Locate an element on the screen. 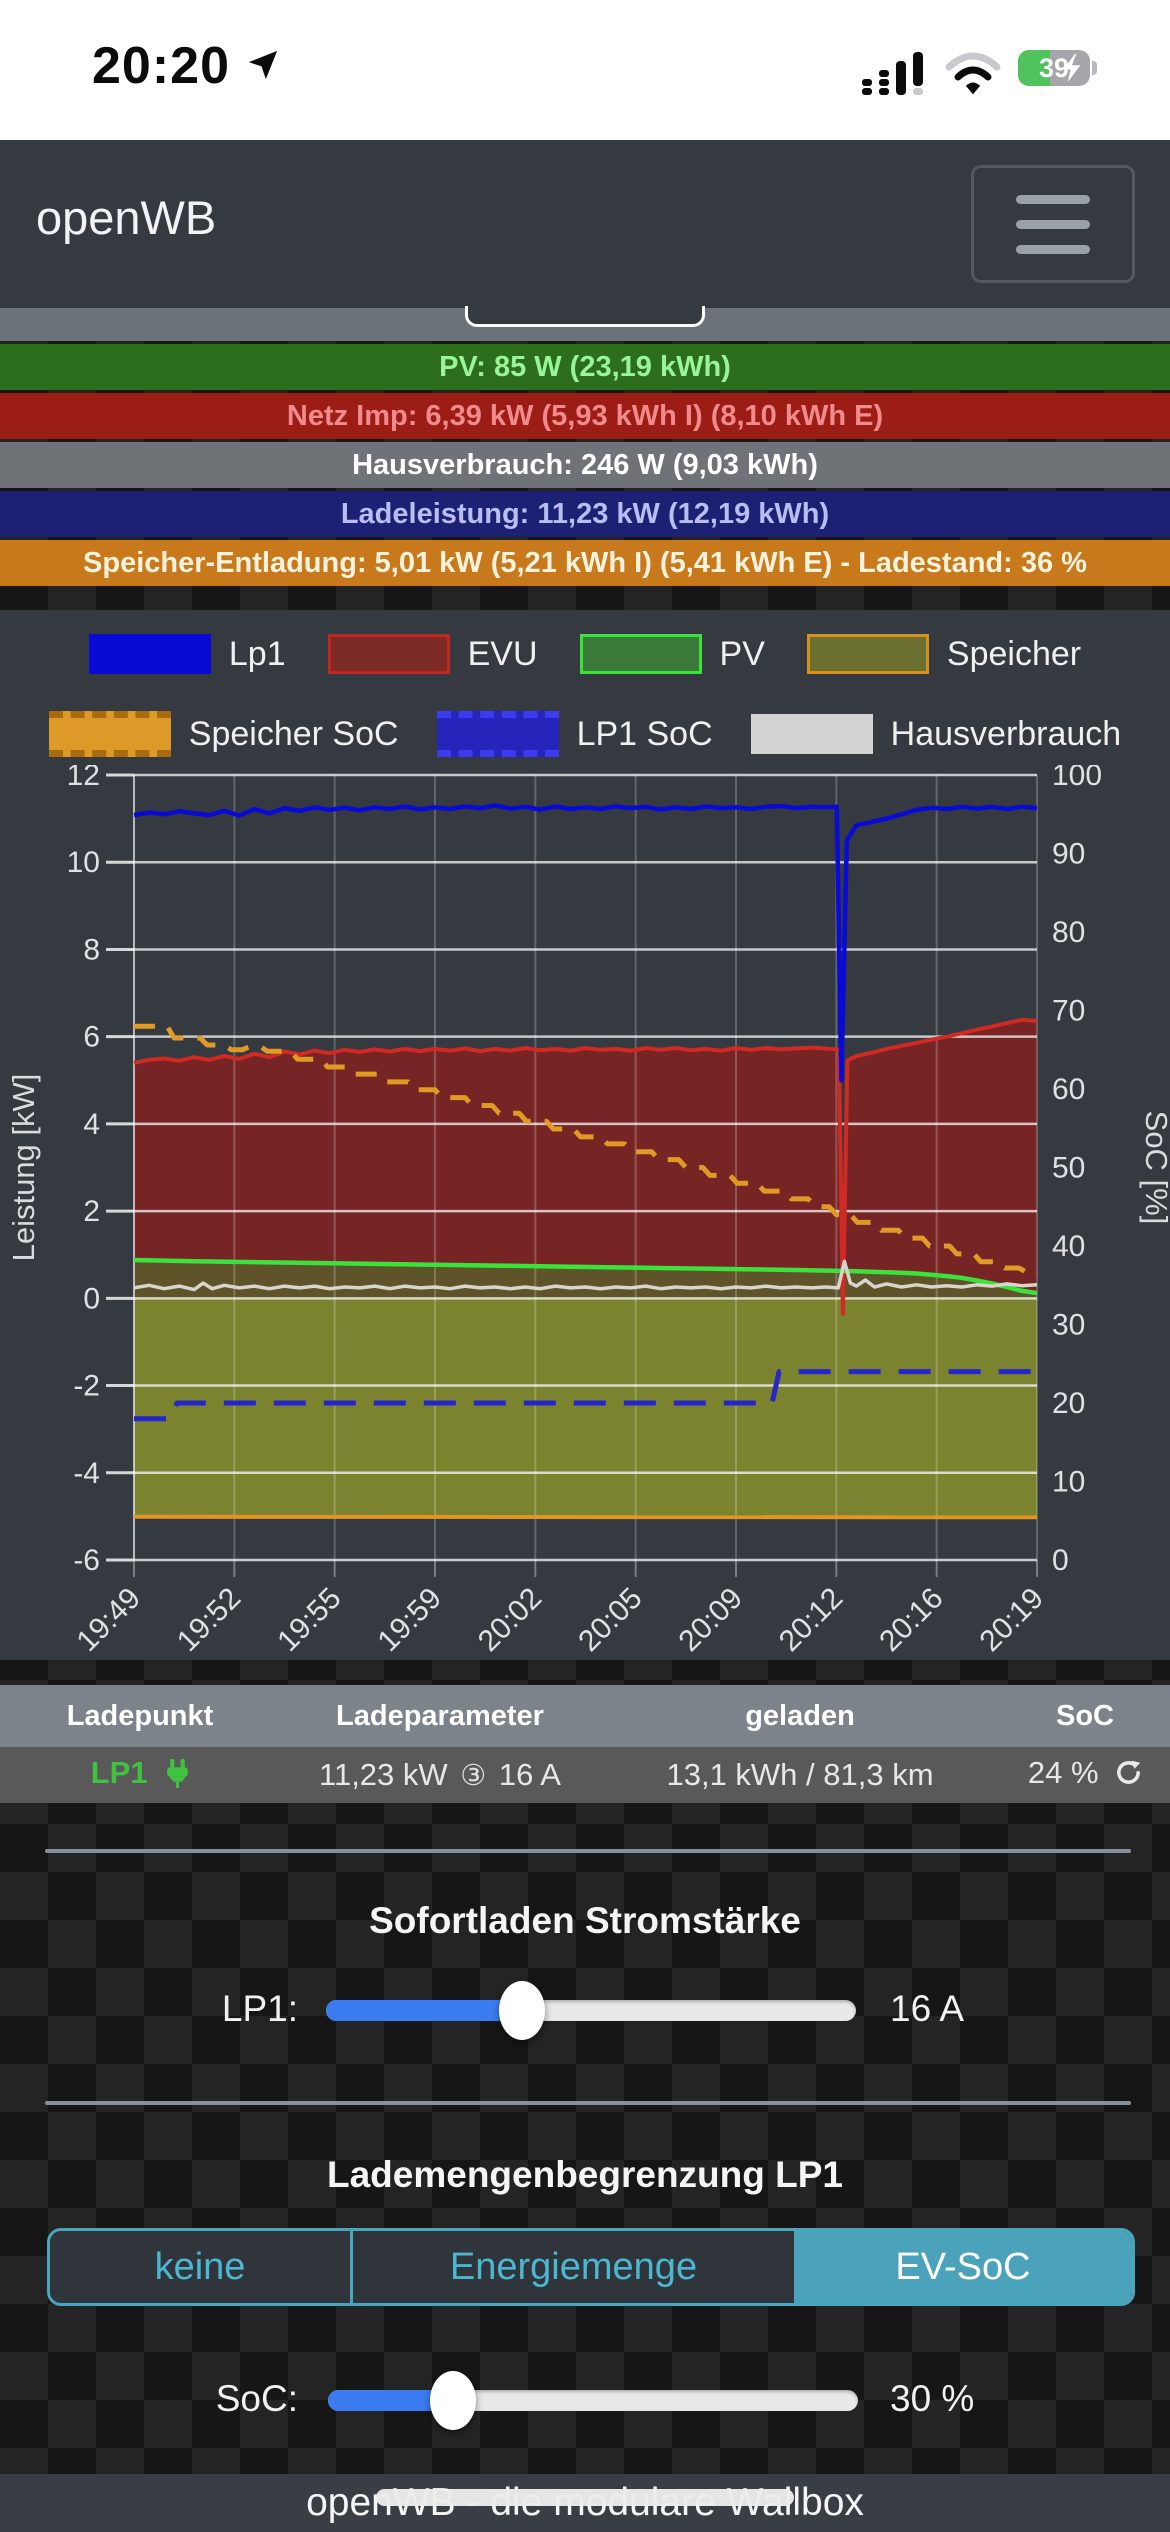 The height and width of the screenshot is (2532, 1170). legend-item-hausverbrauch: Hausverbrauch is located at coordinates (936, 734).